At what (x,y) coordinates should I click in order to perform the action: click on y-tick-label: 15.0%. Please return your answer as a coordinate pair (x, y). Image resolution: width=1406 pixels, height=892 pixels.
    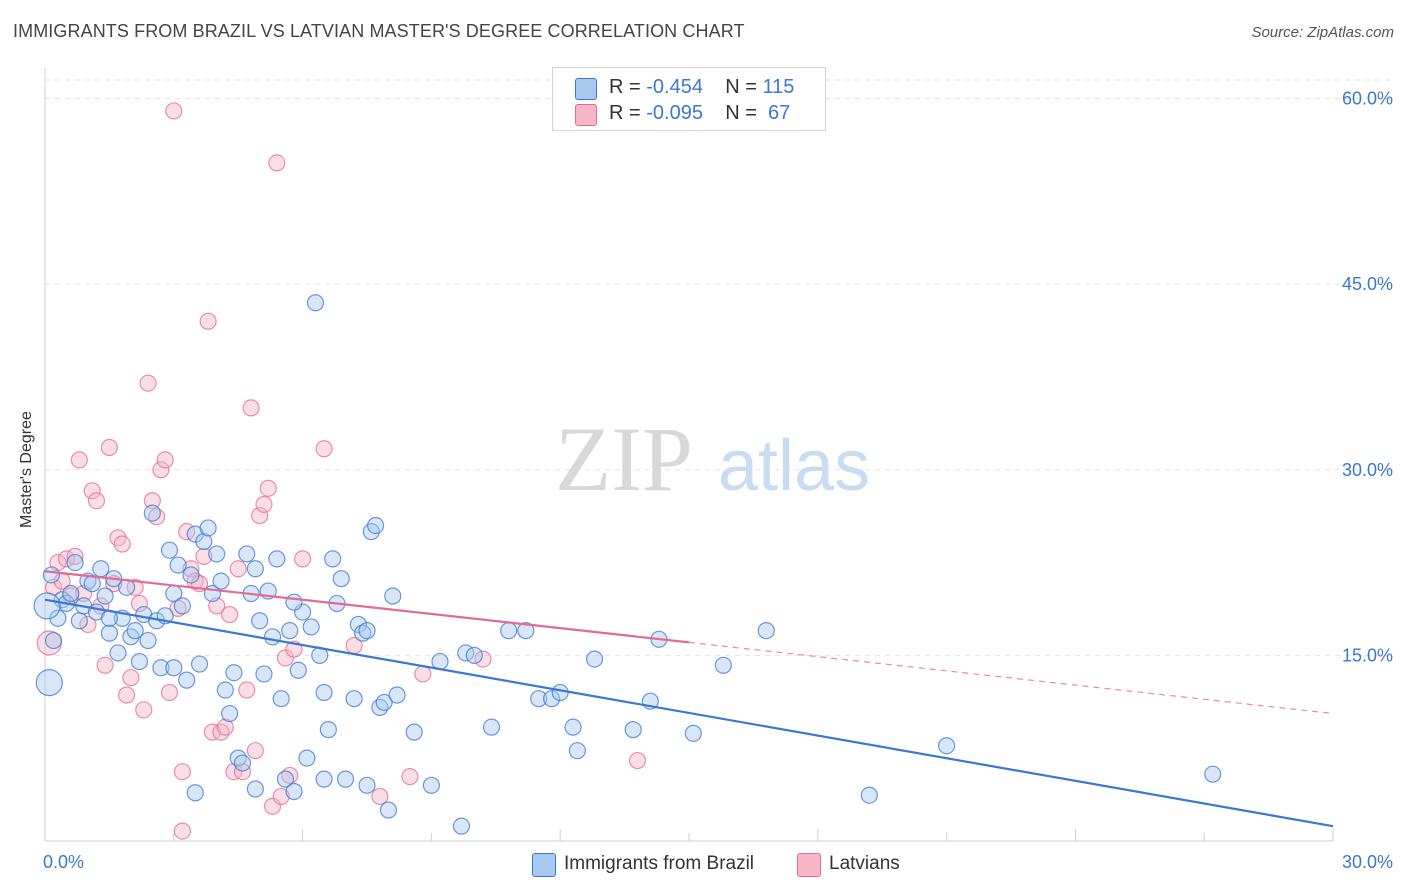
    Looking at the image, I should click on (1367, 655).